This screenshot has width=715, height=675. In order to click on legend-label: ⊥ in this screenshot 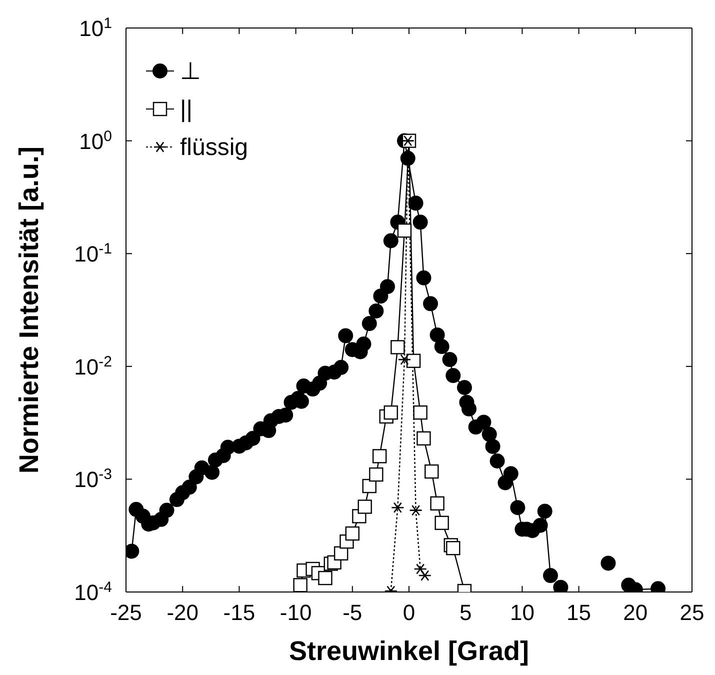, I will do `click(190, 71)`.